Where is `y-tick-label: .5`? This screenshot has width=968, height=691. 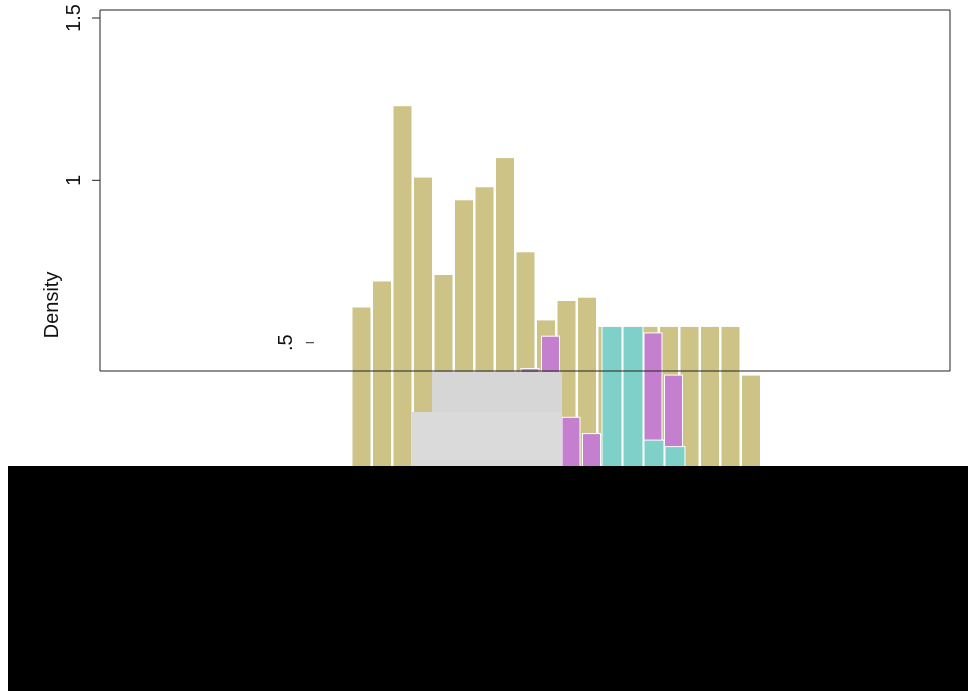 y-tick-label: .5 is located at coordinates (286, 342).